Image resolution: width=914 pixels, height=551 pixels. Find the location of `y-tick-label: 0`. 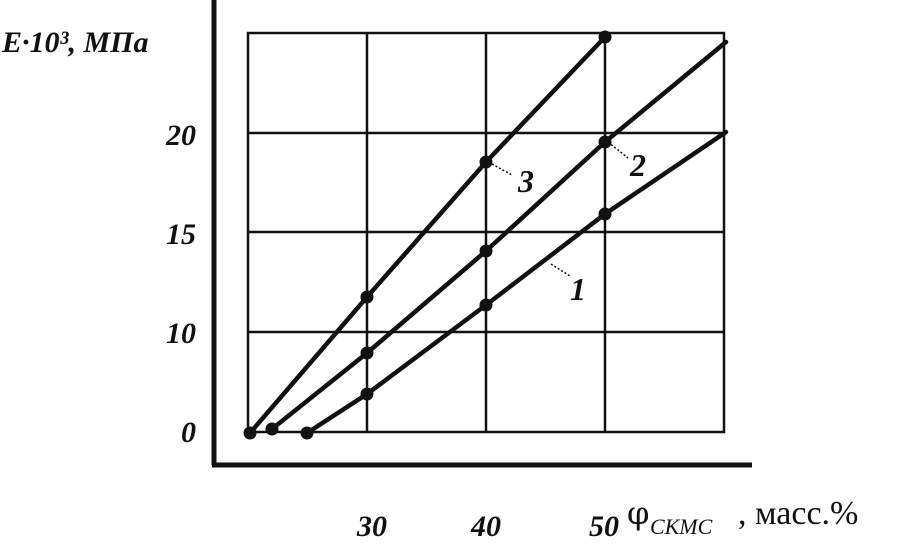

y-tick-label: 0 is located at coordinates (188, 432).